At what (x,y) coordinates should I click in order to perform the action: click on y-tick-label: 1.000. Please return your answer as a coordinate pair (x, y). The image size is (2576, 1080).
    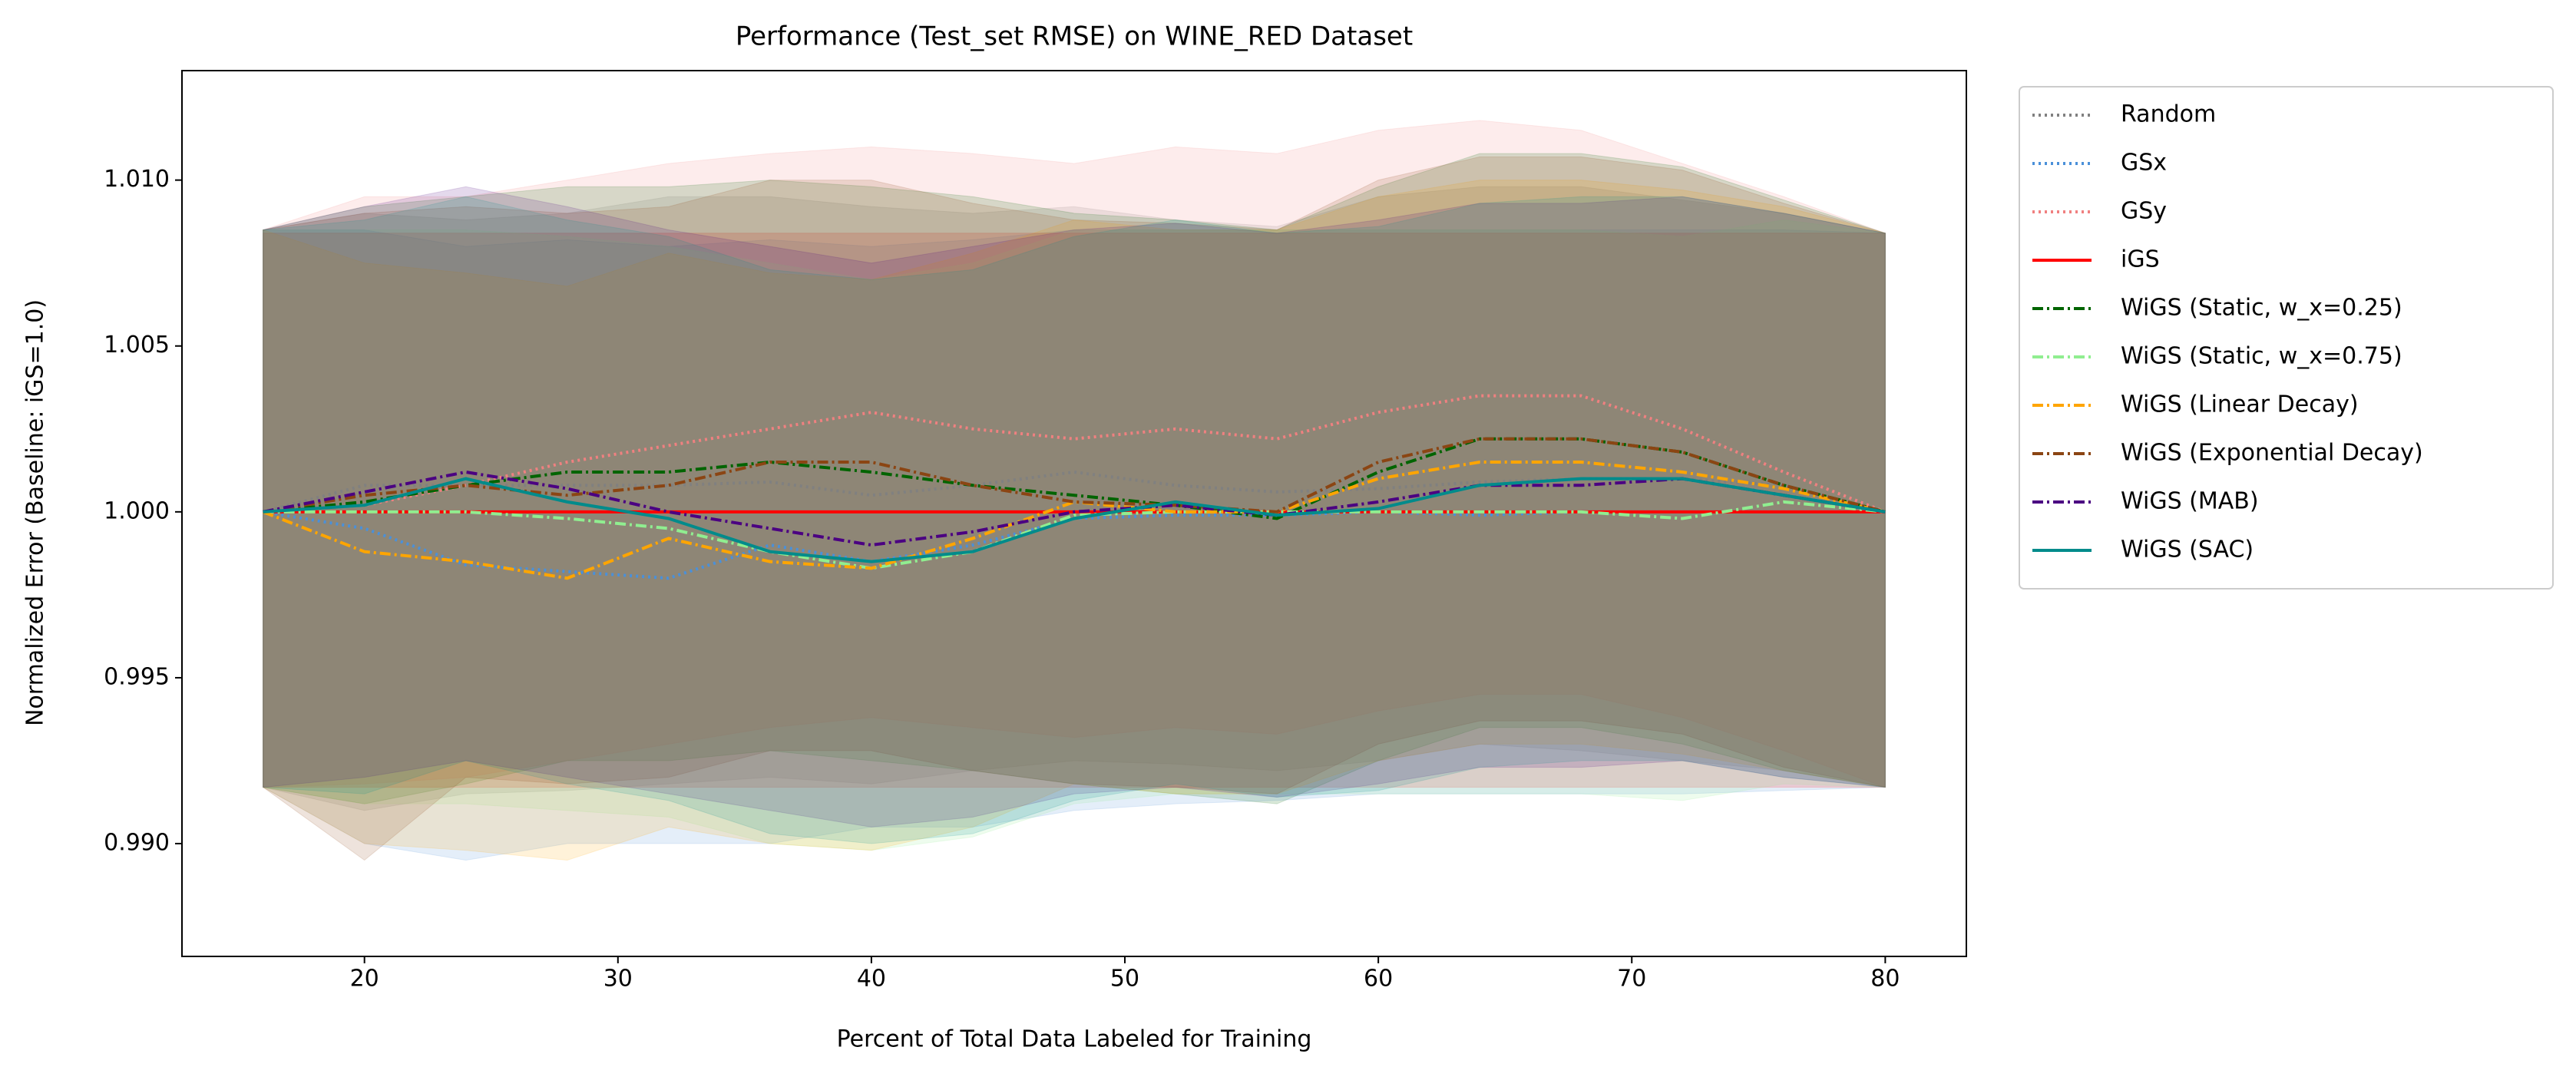
    Looking at the image, I should click on (137, 511).